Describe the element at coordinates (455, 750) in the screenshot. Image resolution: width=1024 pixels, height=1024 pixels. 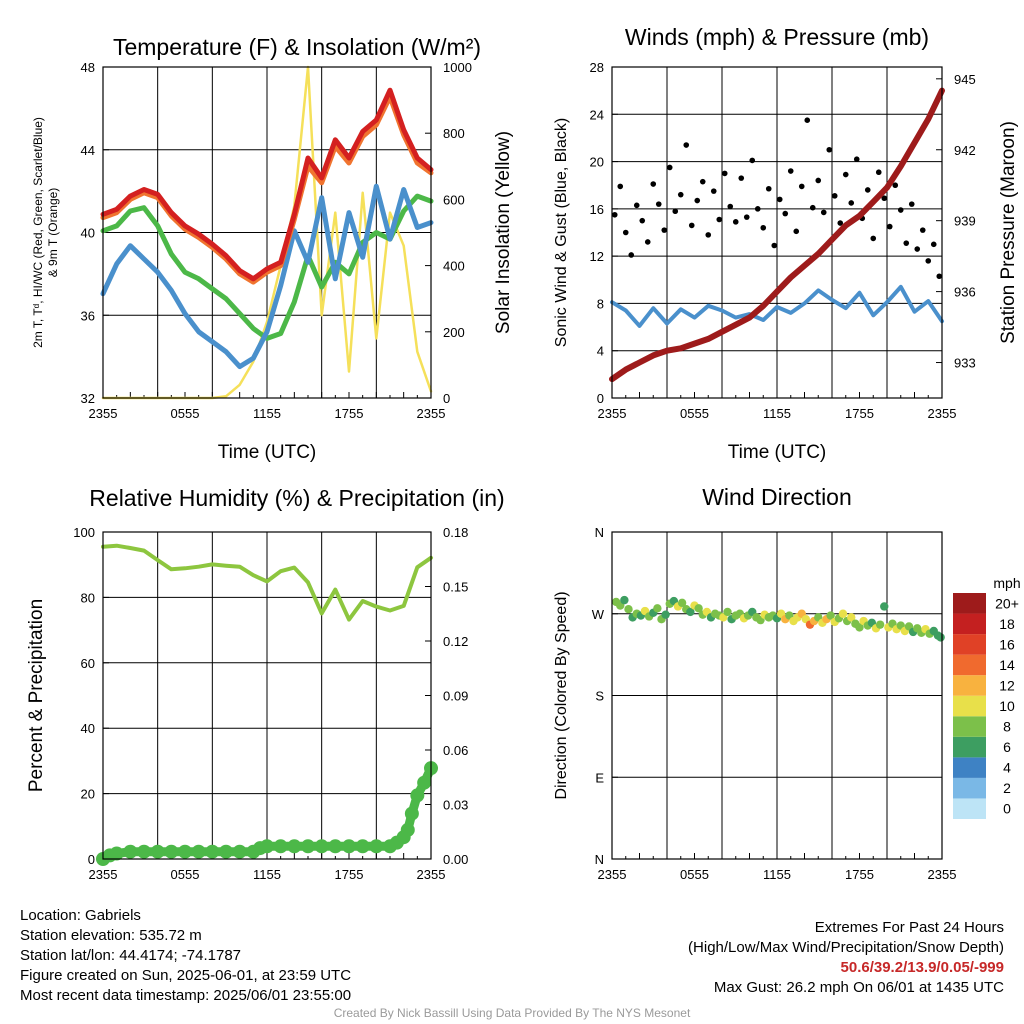
I see `y-right-tick-label: 0.06` at that location.